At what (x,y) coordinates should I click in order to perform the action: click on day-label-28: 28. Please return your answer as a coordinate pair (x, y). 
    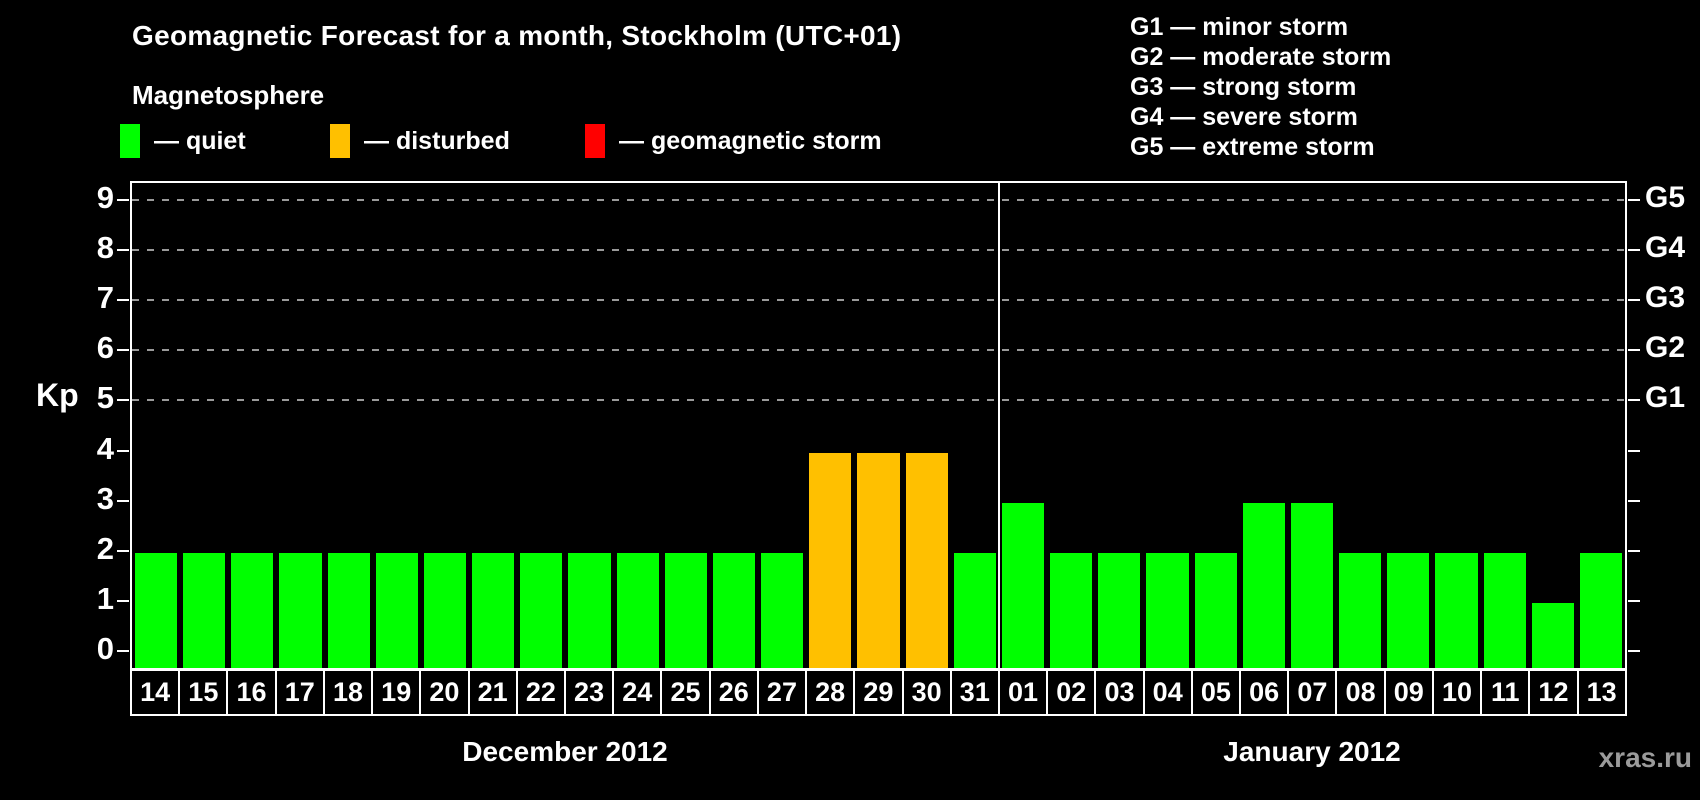
    Looking at the image, I should click on (831, 692).